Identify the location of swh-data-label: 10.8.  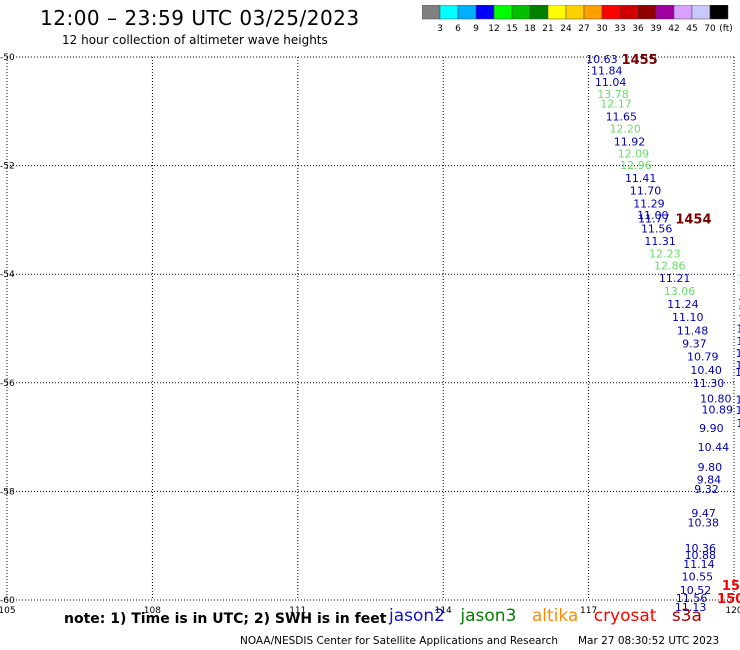
(737, 400).